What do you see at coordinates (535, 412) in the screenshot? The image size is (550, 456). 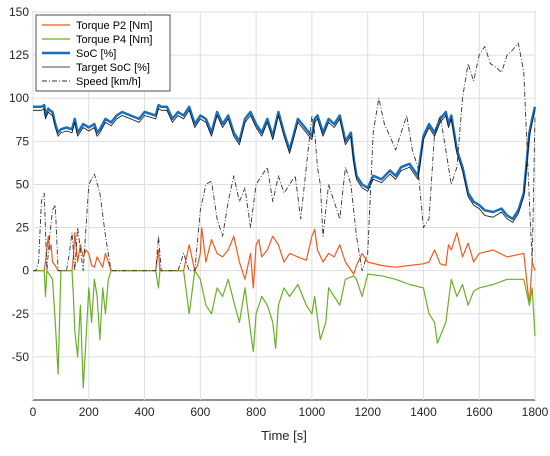 I see `x-tick-label: 1800` at bounding box center [535, 412].